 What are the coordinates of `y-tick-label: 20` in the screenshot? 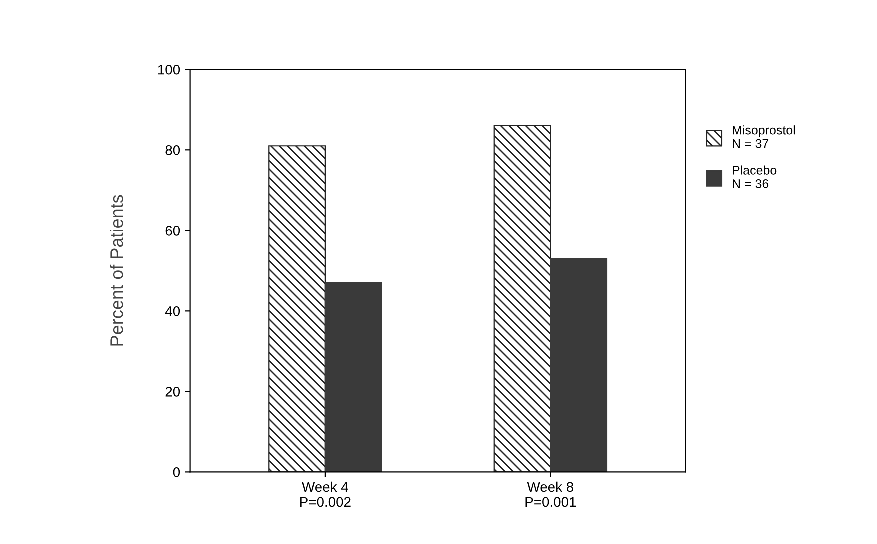 It's located at (173, 392).